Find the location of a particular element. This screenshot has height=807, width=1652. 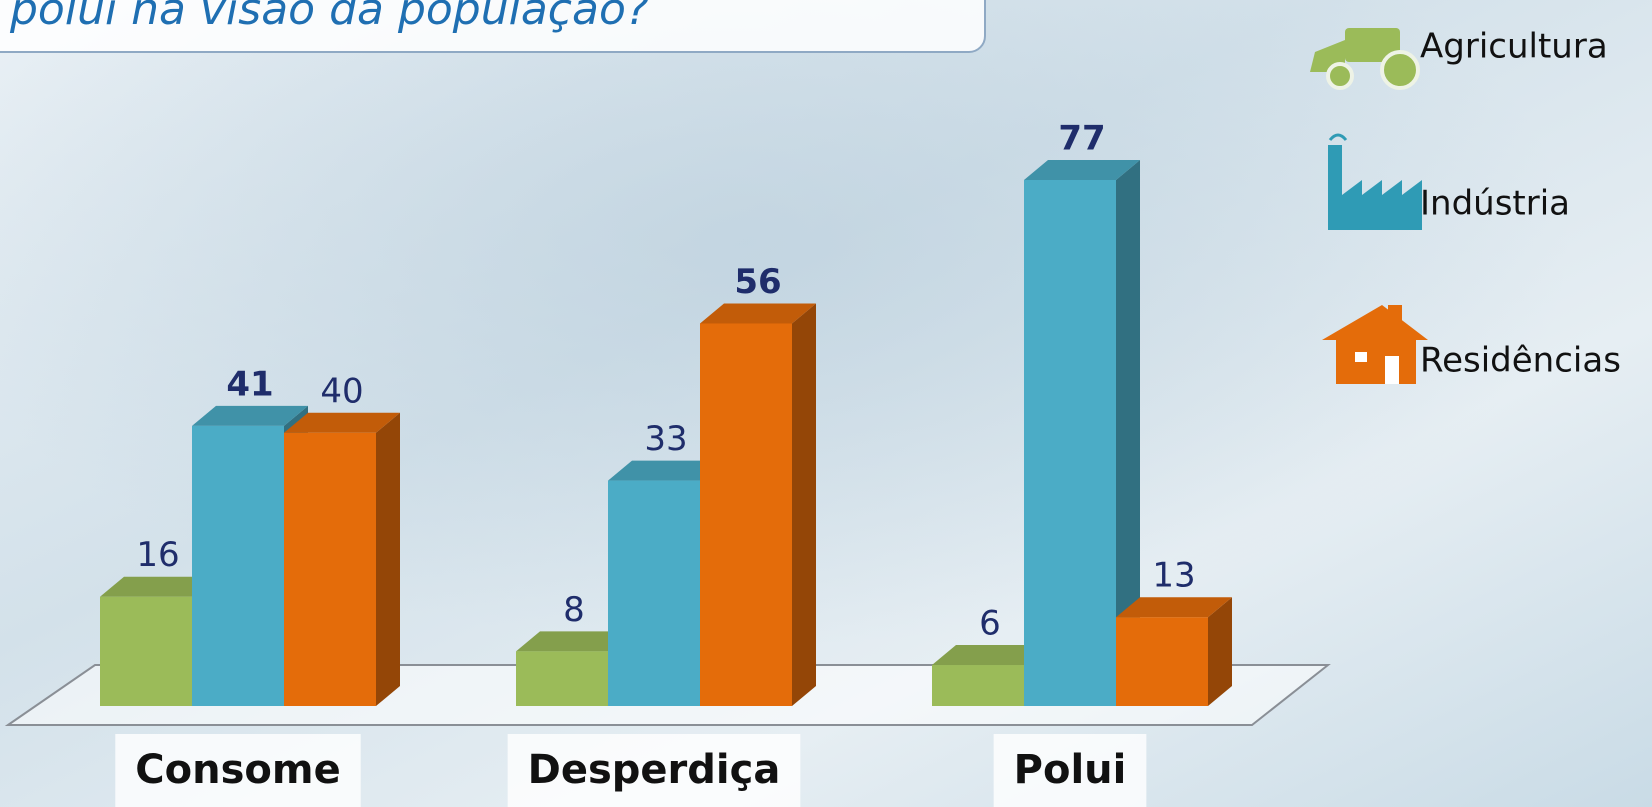

legend-label: Residências is located at coordinates (1520, 361).